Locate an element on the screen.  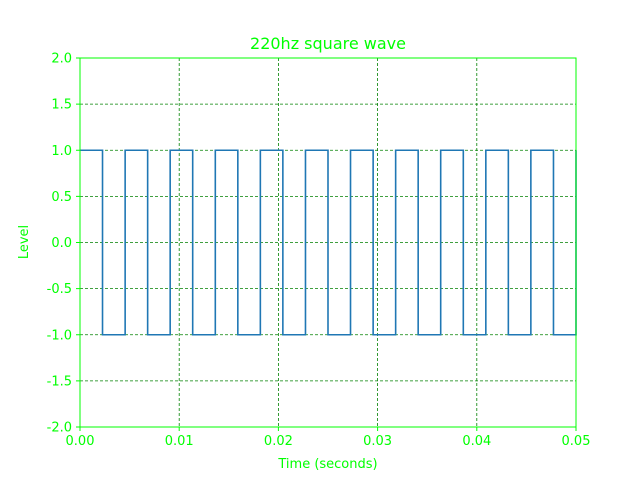
y-tick-label: -1.0 is located at coordinates (59, 335).